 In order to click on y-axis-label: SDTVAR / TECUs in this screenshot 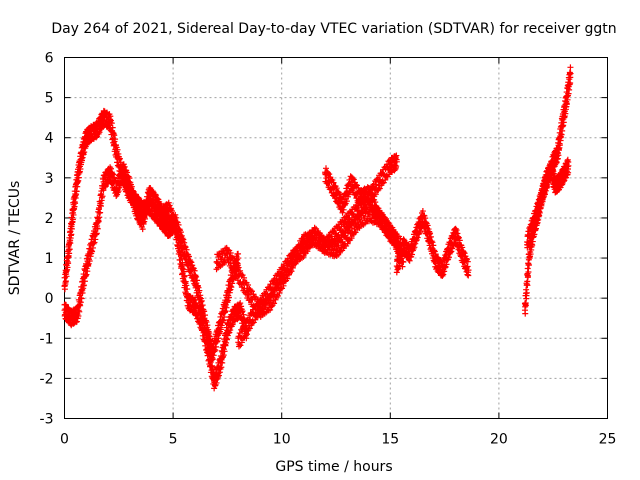, I will do `click(15, 238)`.